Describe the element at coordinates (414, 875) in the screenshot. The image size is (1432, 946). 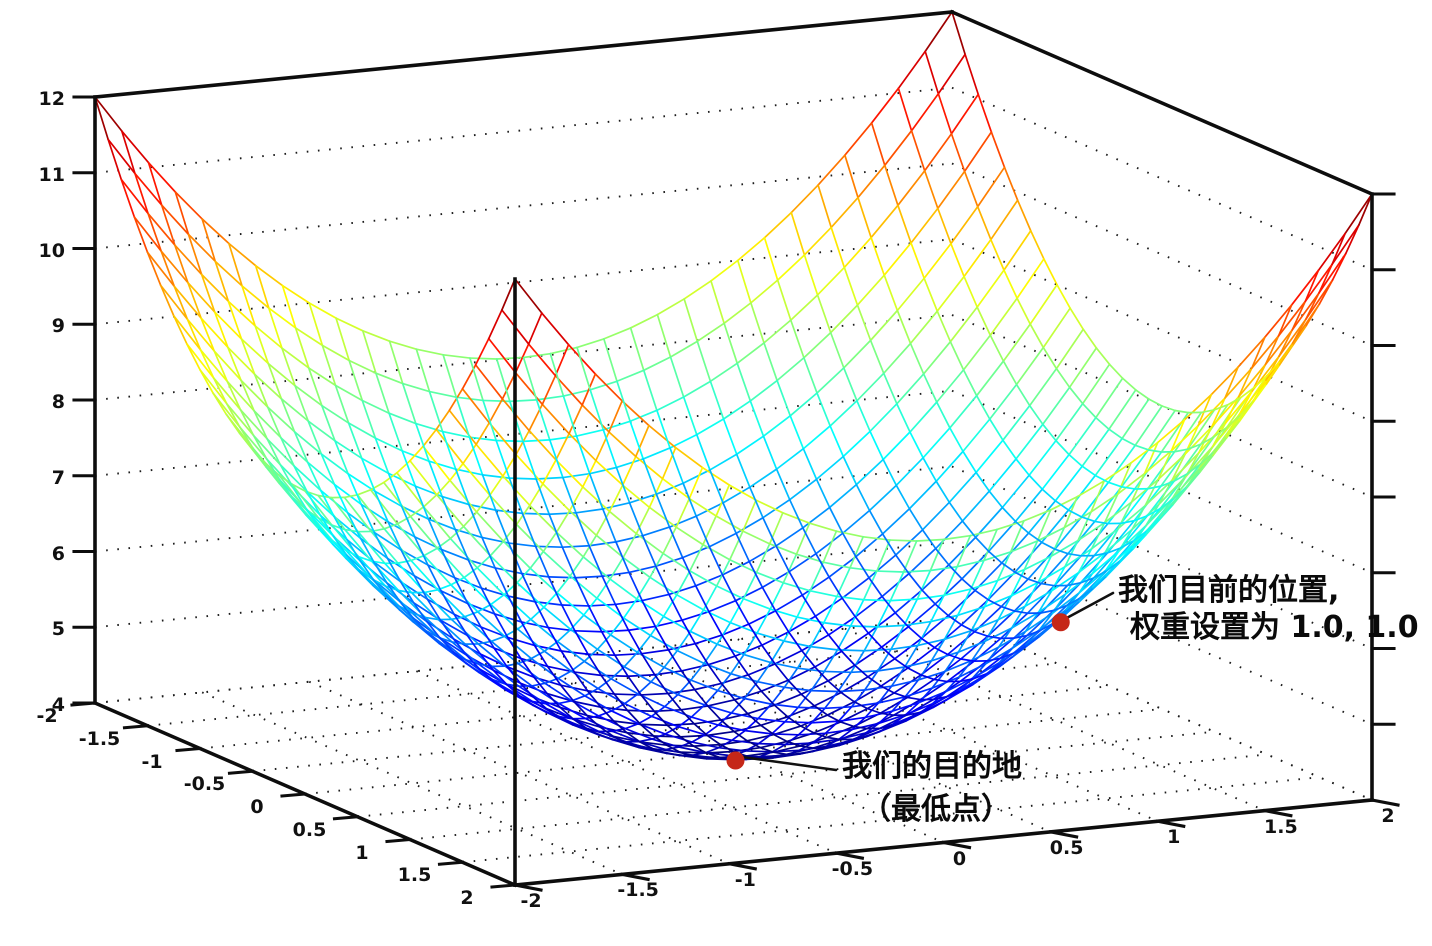
I see `x-tick-label: 1.5` at that location.